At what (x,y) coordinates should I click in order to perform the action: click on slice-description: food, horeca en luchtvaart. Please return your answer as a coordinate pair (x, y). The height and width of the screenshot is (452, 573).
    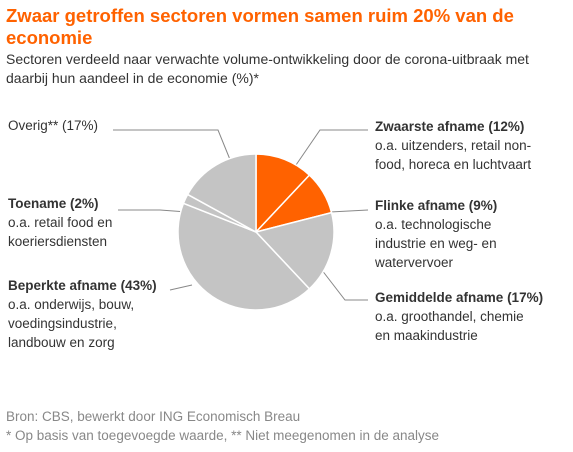
    Looking at the image, I should click on (453, 164).